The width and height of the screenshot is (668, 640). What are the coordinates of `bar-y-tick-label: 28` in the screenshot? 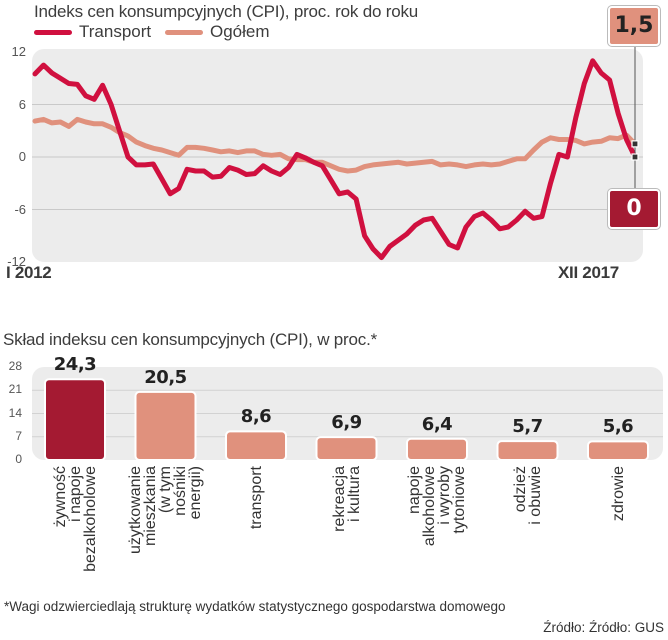 It's located at (15, 366).